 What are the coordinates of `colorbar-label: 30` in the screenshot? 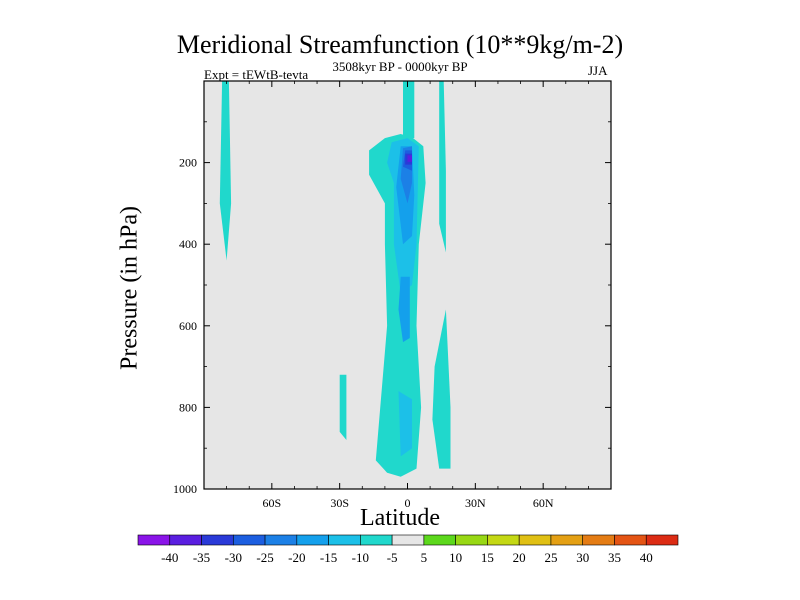 It's located at (582, 557).